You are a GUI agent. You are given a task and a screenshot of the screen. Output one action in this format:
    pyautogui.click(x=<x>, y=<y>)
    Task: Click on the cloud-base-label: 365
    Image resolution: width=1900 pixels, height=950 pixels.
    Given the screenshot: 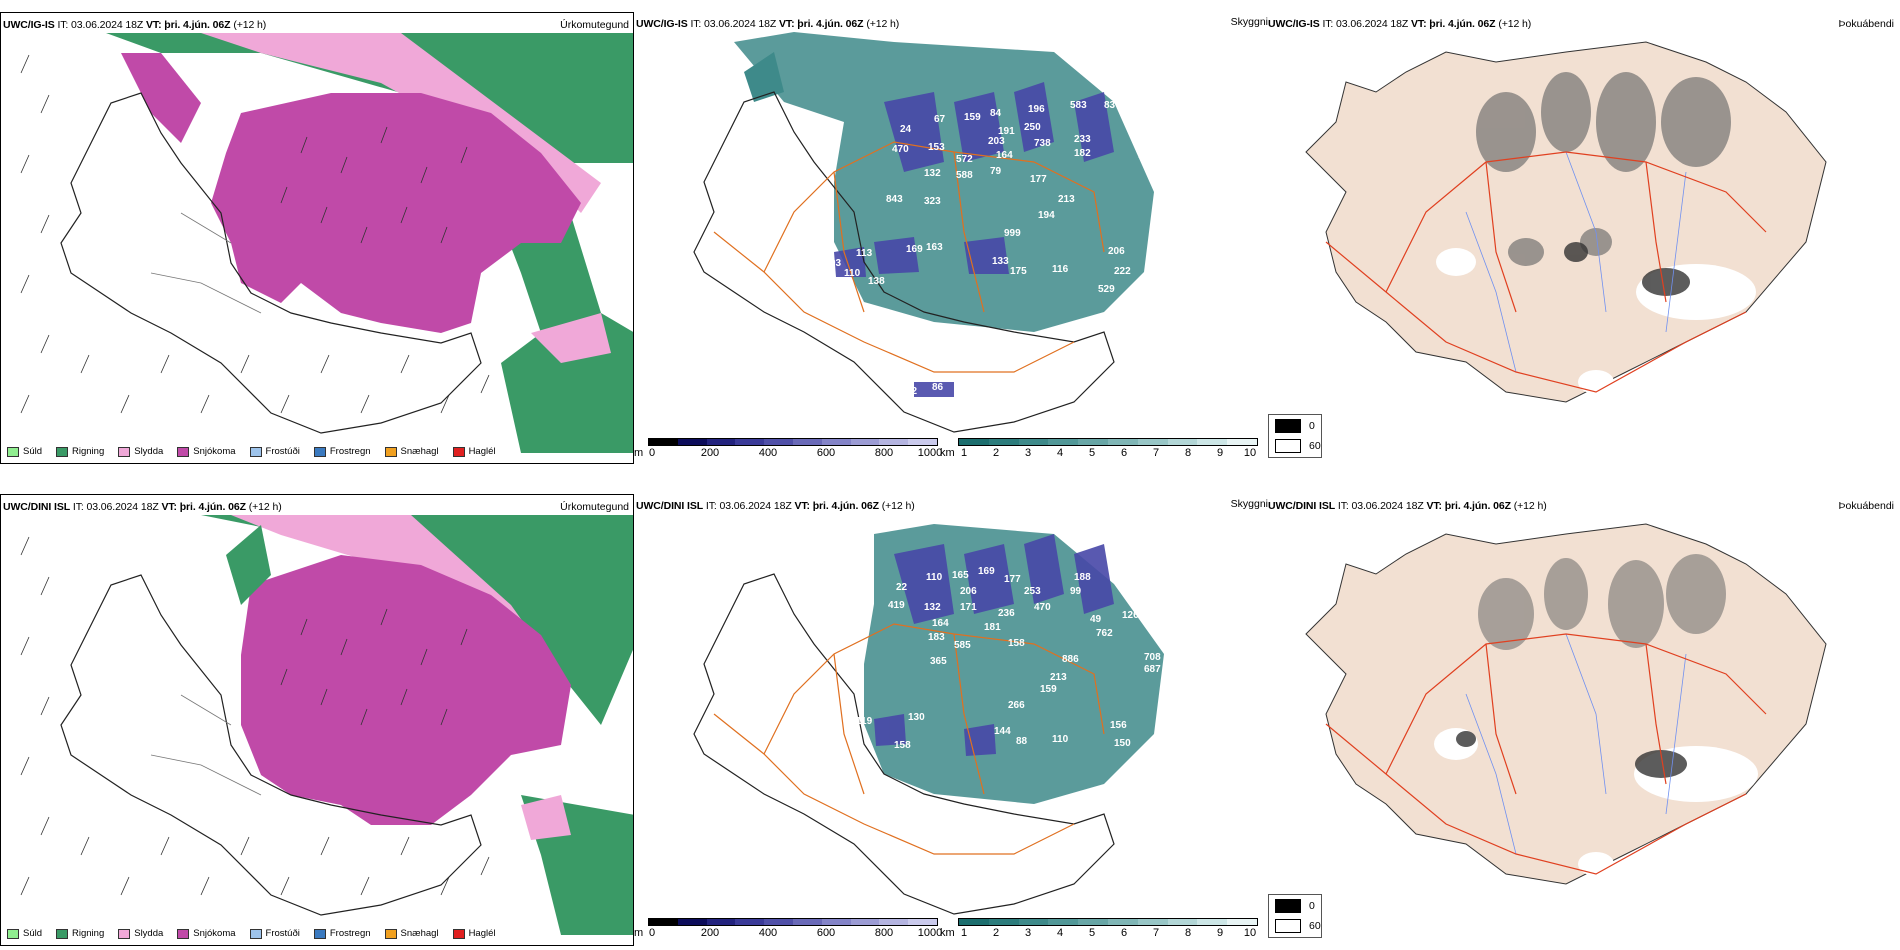 What is the action you would take?
    pyautogui.click(x=938, y=661)
    